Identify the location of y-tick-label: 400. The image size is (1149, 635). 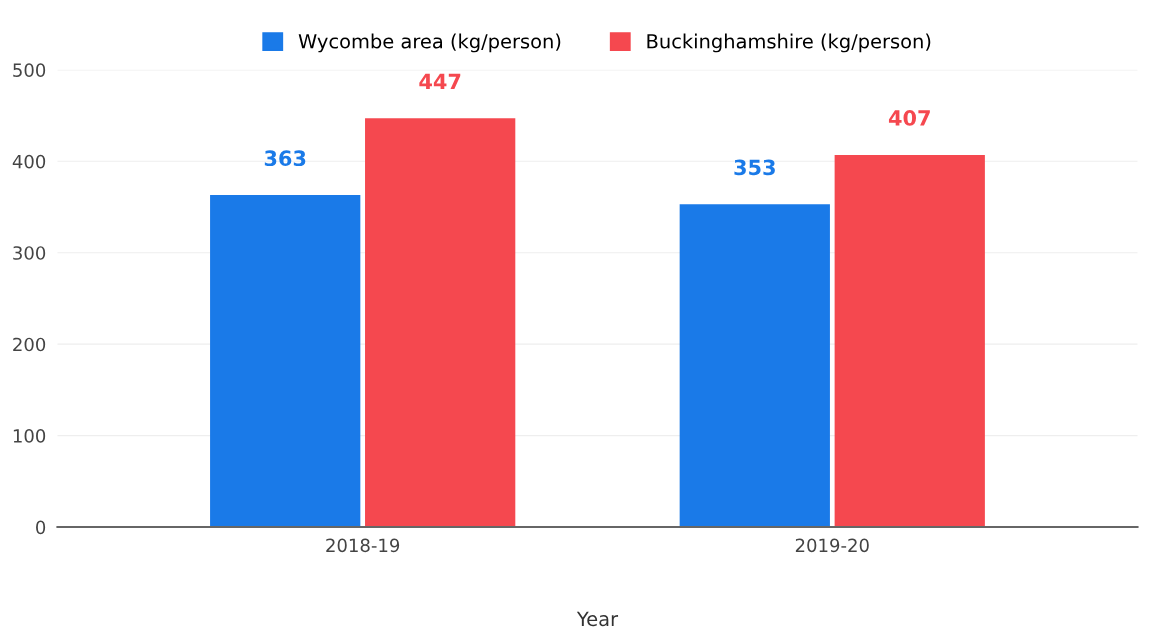
(29, 161).